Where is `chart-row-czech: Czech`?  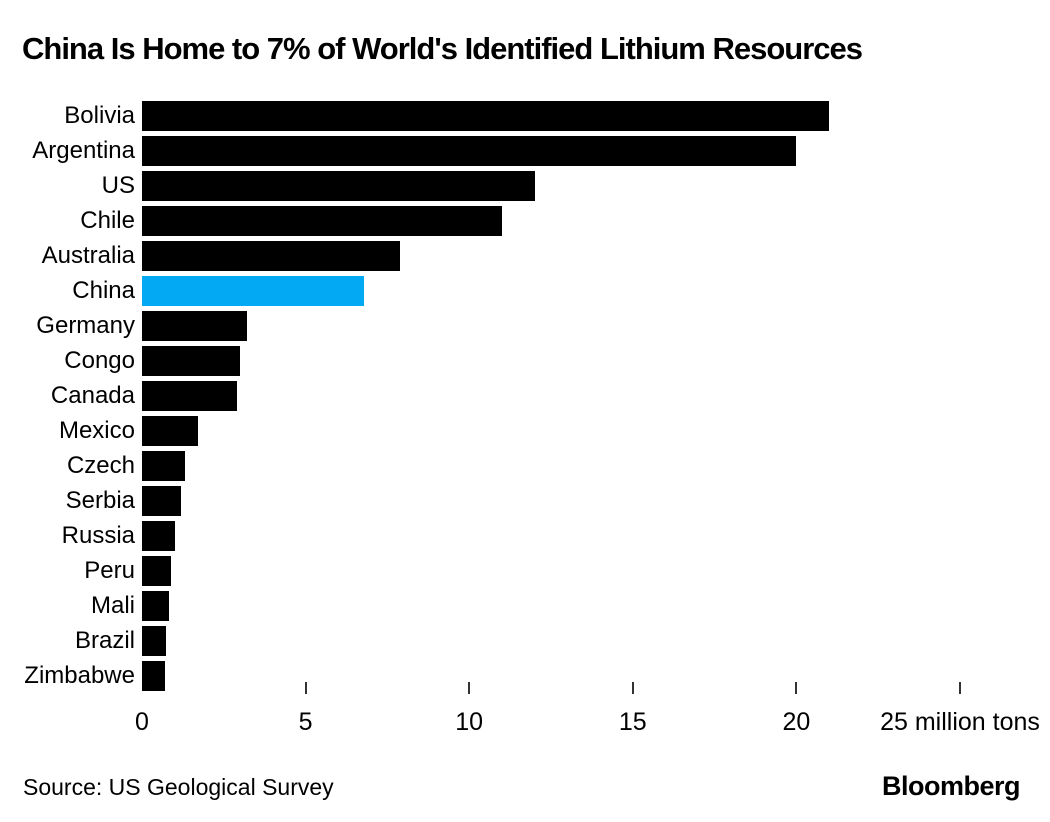
chart-row-czech: Czech is located at coordinates (525, 466).